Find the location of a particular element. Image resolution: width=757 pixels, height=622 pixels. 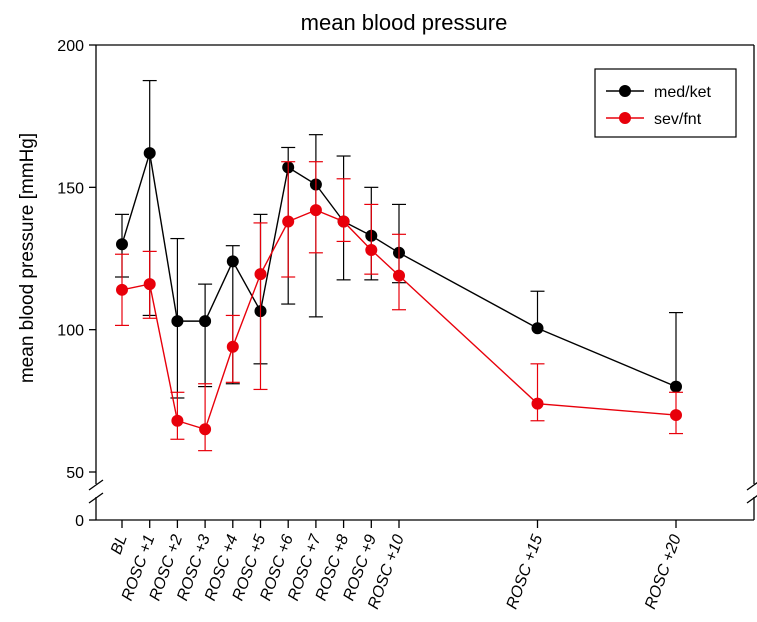

x-tick-label: ROSC +20 is located at coordinates (663, 571).